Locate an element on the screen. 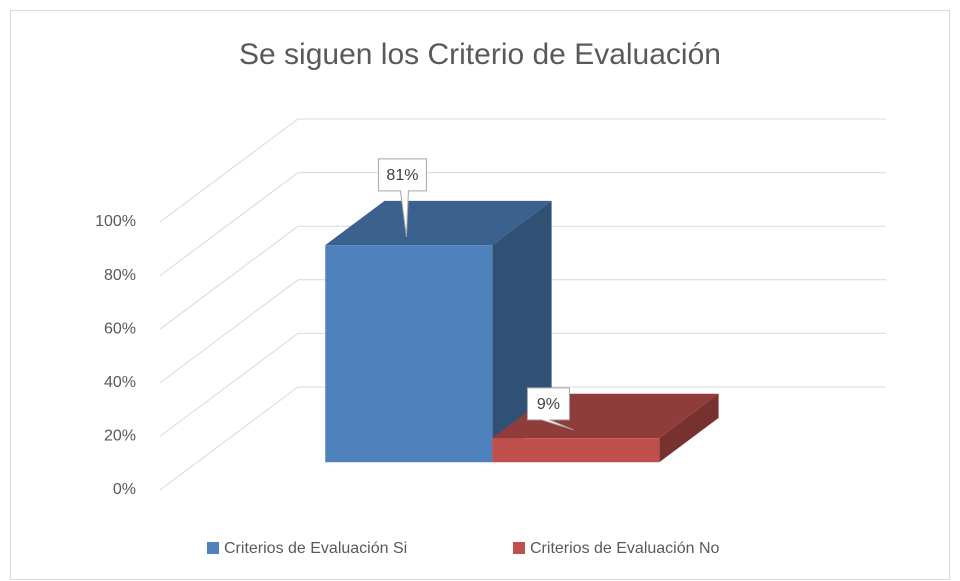  y-tick-label: 60% is located at coordinates (120, 328).